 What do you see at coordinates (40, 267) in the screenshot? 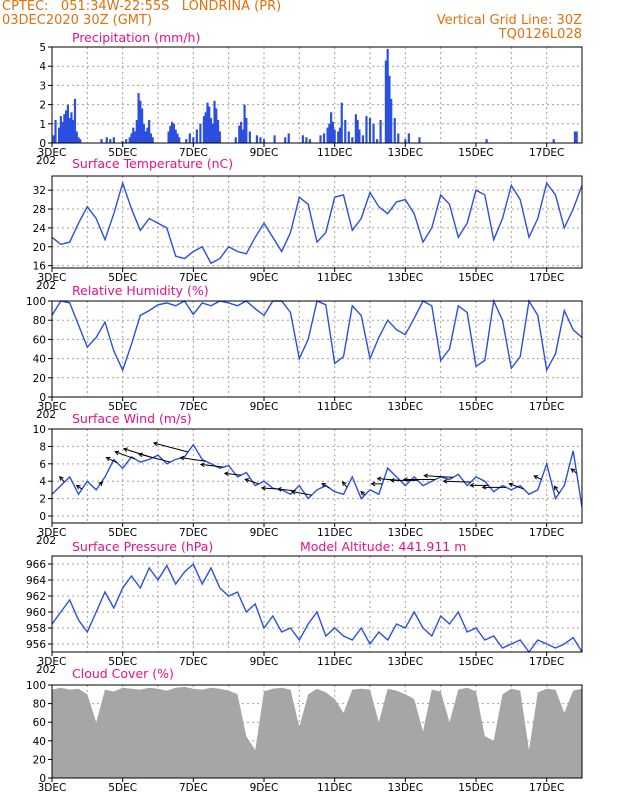
I see `y-tick-label: 16` at bounding box center [40, 267].